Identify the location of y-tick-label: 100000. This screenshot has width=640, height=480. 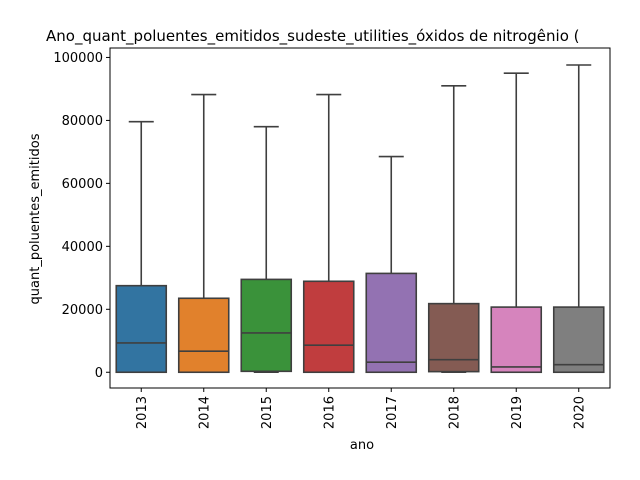
(78, 58).